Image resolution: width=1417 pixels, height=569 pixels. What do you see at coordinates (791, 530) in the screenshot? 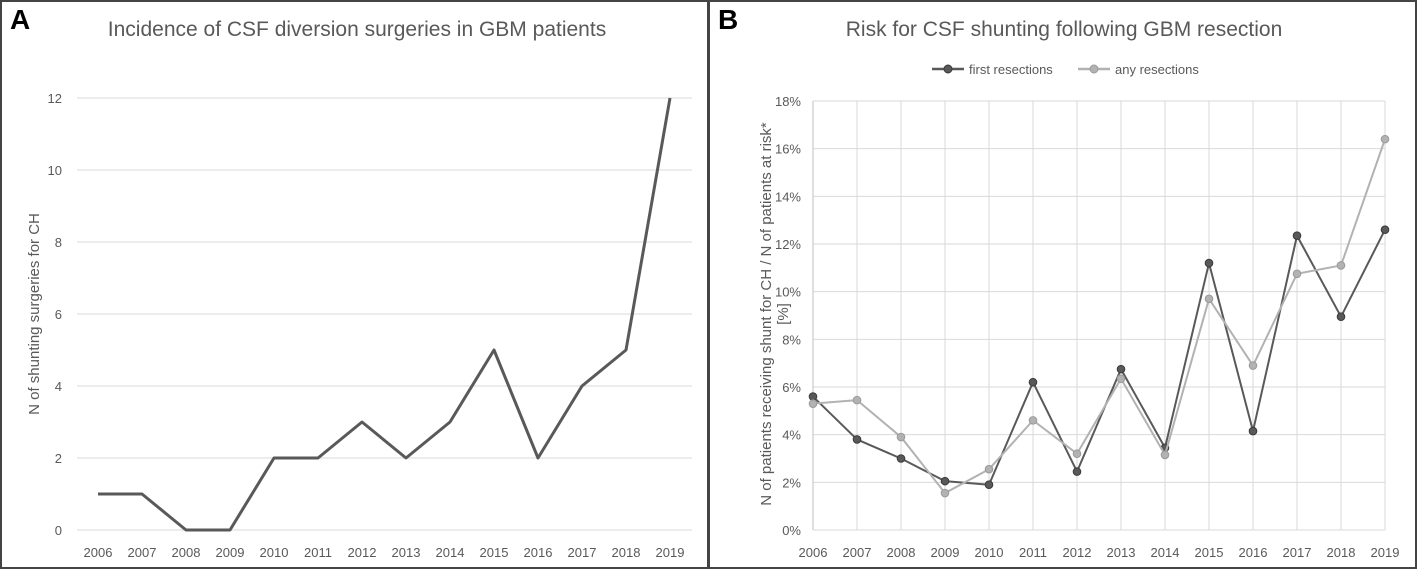
I see `chart-b-ytick-label: 0%` at bounding box center [791, 530].